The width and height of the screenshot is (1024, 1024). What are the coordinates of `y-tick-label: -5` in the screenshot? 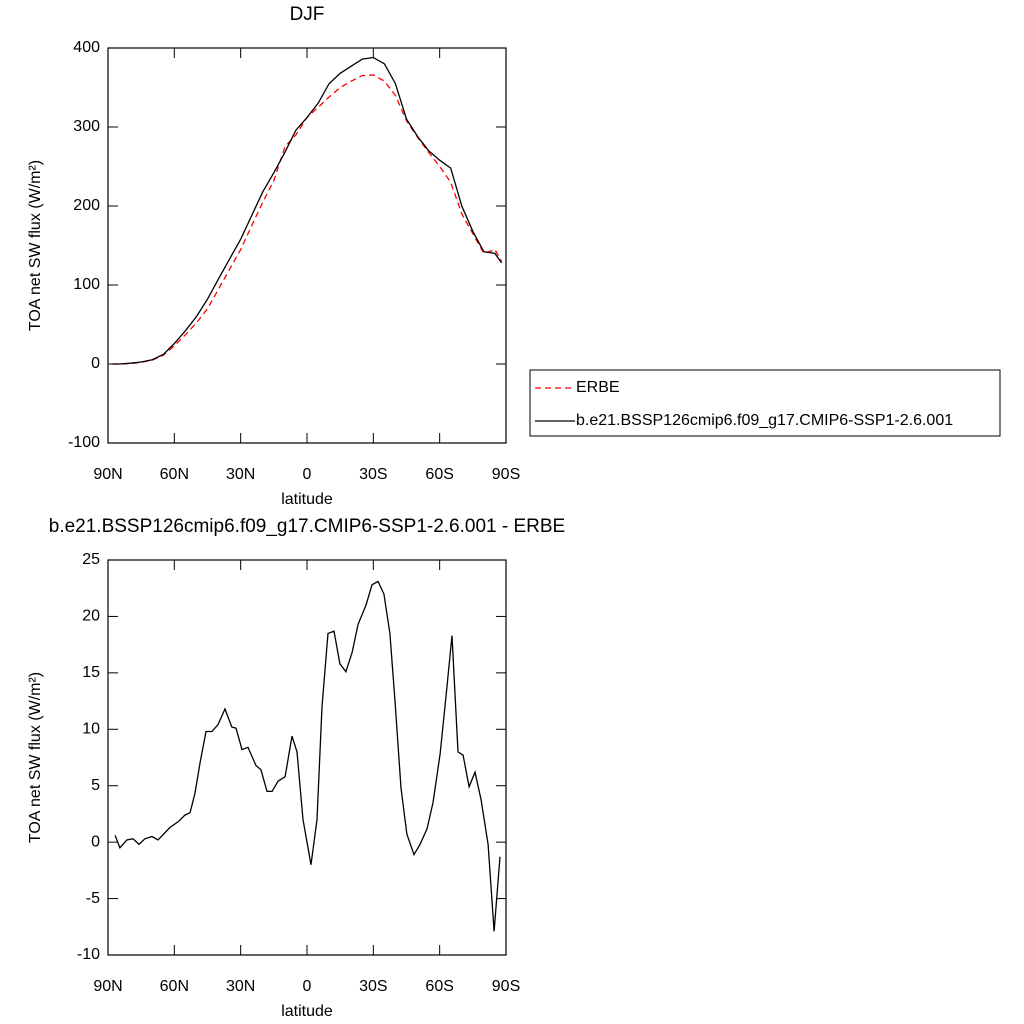 It's located at (93, 898).